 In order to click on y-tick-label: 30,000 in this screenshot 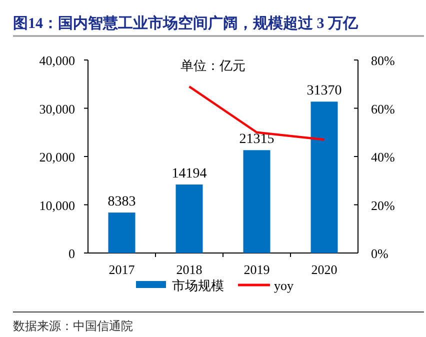, I will do `click(57, 108)`.